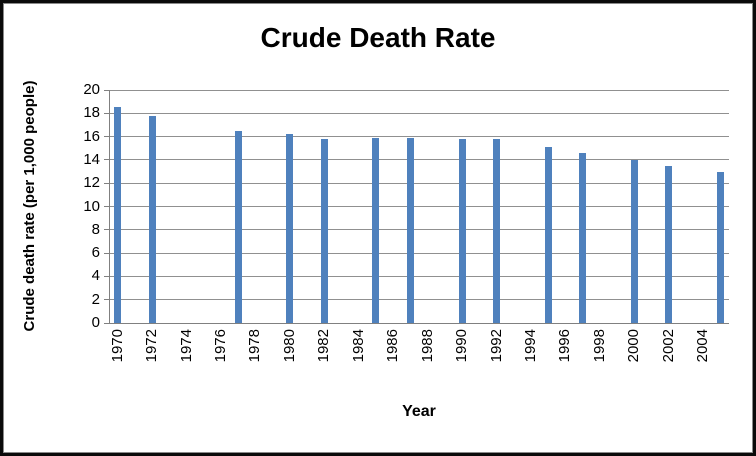 Image resolution: width=756 pixels, height=456 pixels. Describe the element at coordinates (117, 346) in the screenshot. I see `x-tick-label: 1970` at that location.